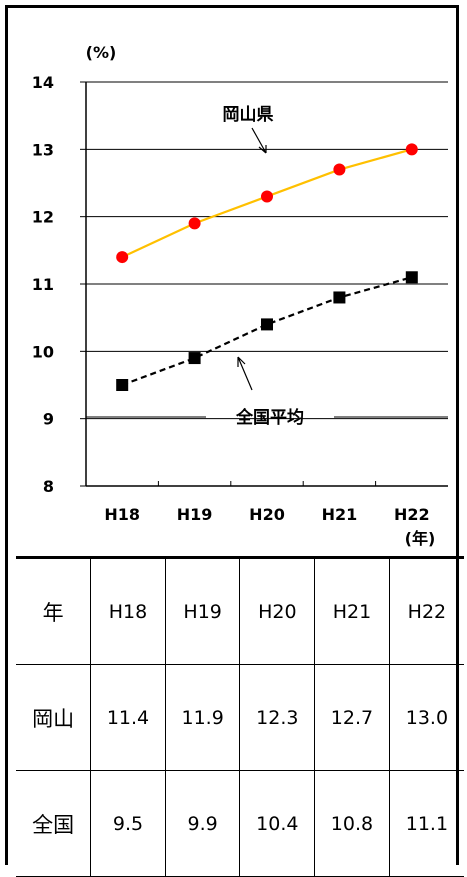 This screenshot has height=877, width=467. Describe the element at coordinates (269, 417) in the screenshot. I see `series-label-national: 全国平均` at that location.